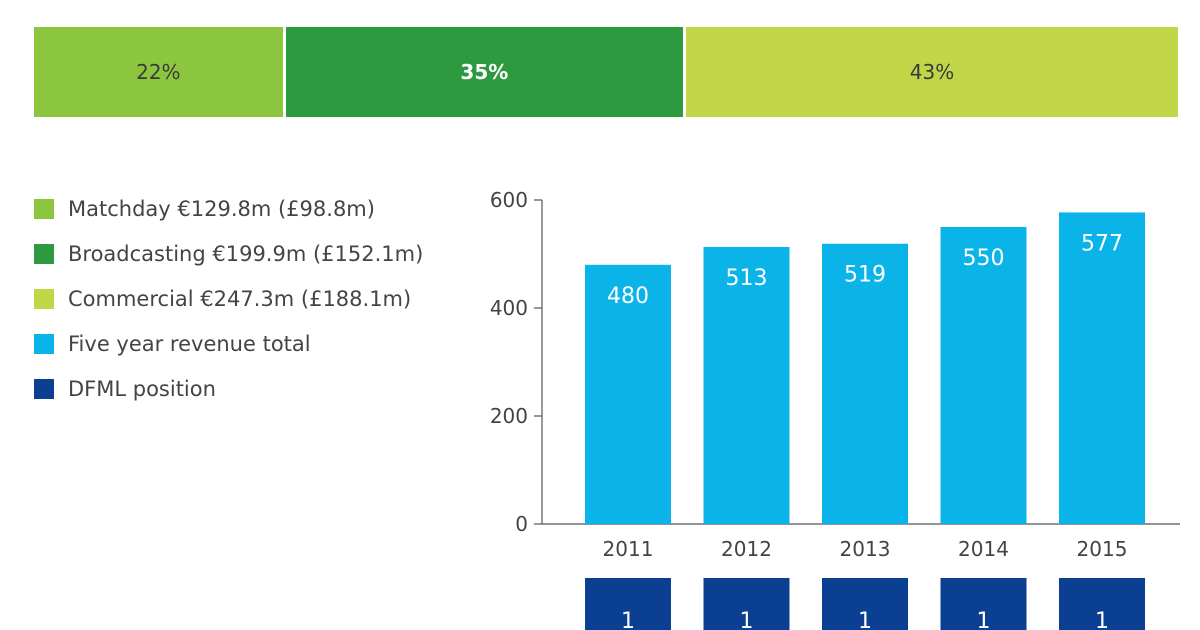 The width and height of the screenshot is (1200, 630). Describe the element at coordinates (228, 388) in the screenshot. I see `legend-item: DFML position` at that location.